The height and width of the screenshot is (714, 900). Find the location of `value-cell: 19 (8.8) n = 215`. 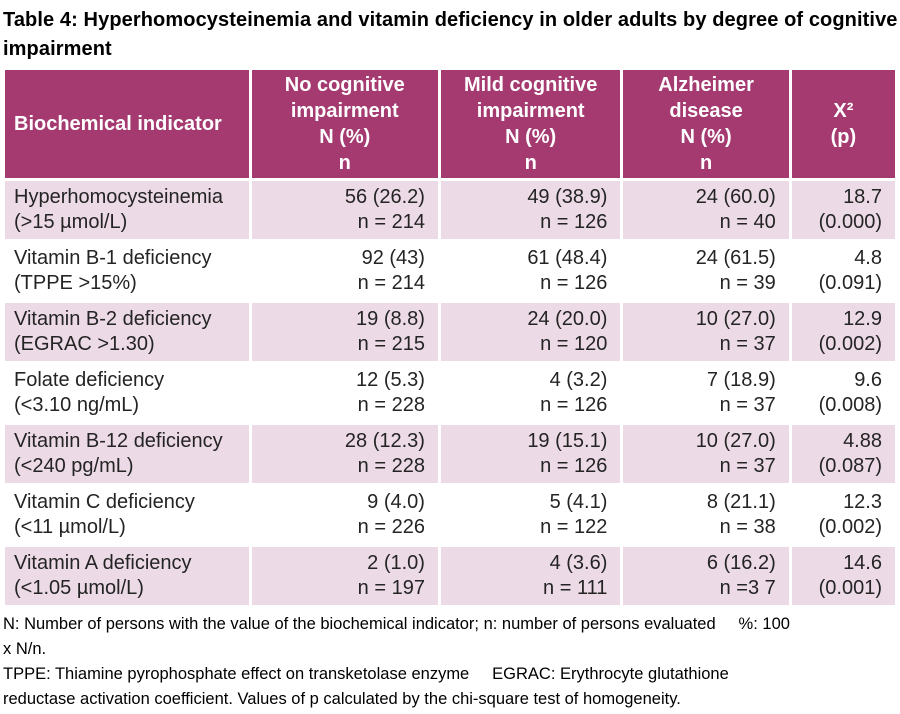

value-cell: 19 (8.8) n = 215 is located at coordinates (344, 332).